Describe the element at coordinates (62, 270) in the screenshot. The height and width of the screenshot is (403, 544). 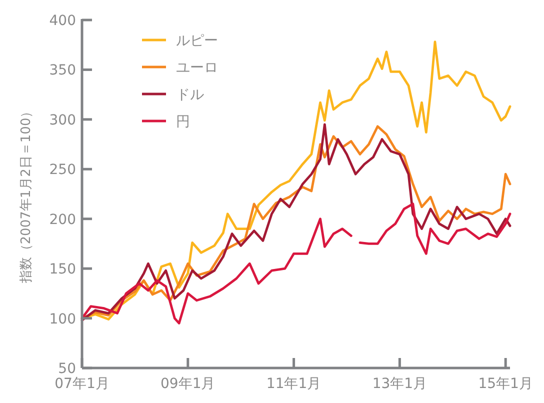
I see `y-tick-label: 150` at that location.